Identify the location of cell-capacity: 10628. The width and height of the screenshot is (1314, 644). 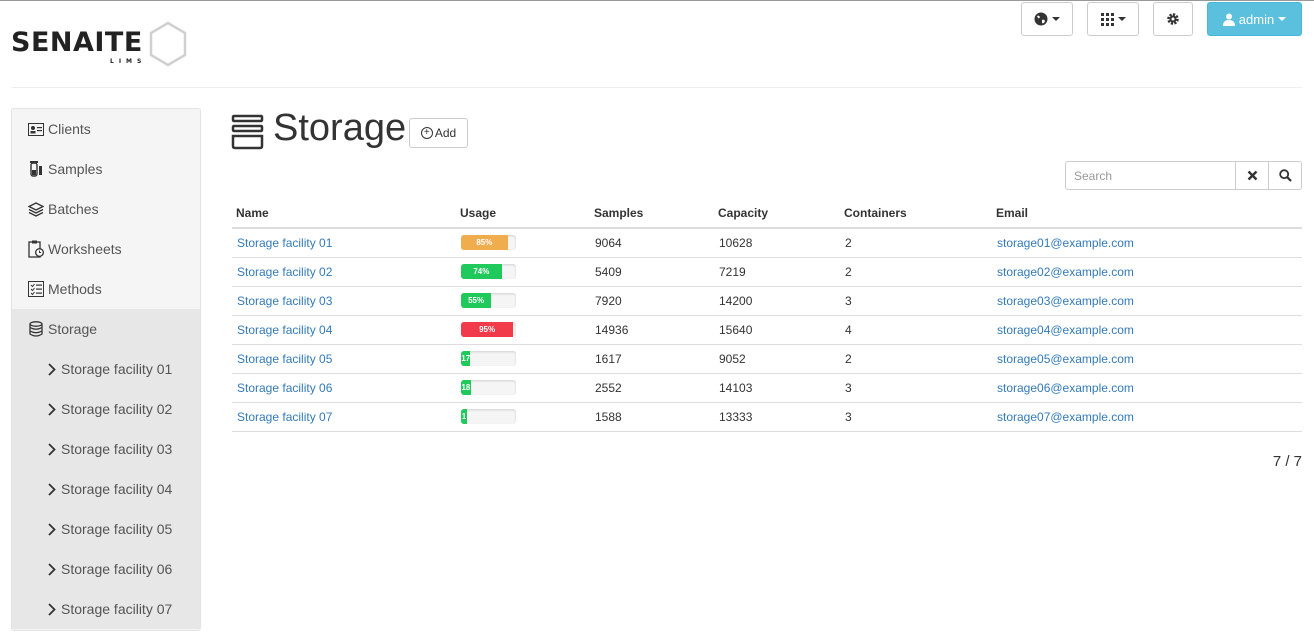
(777, 243).